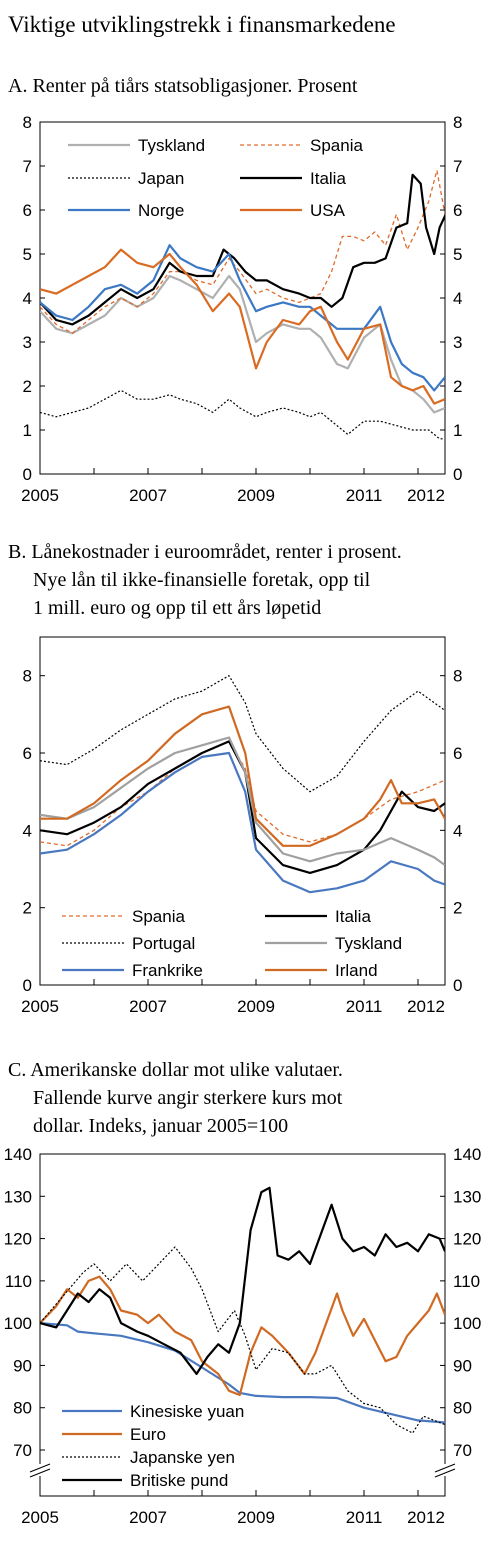  I want to click on chart-c-legend-label-japanske-yen: Japanske yen, so click(182, 1457).